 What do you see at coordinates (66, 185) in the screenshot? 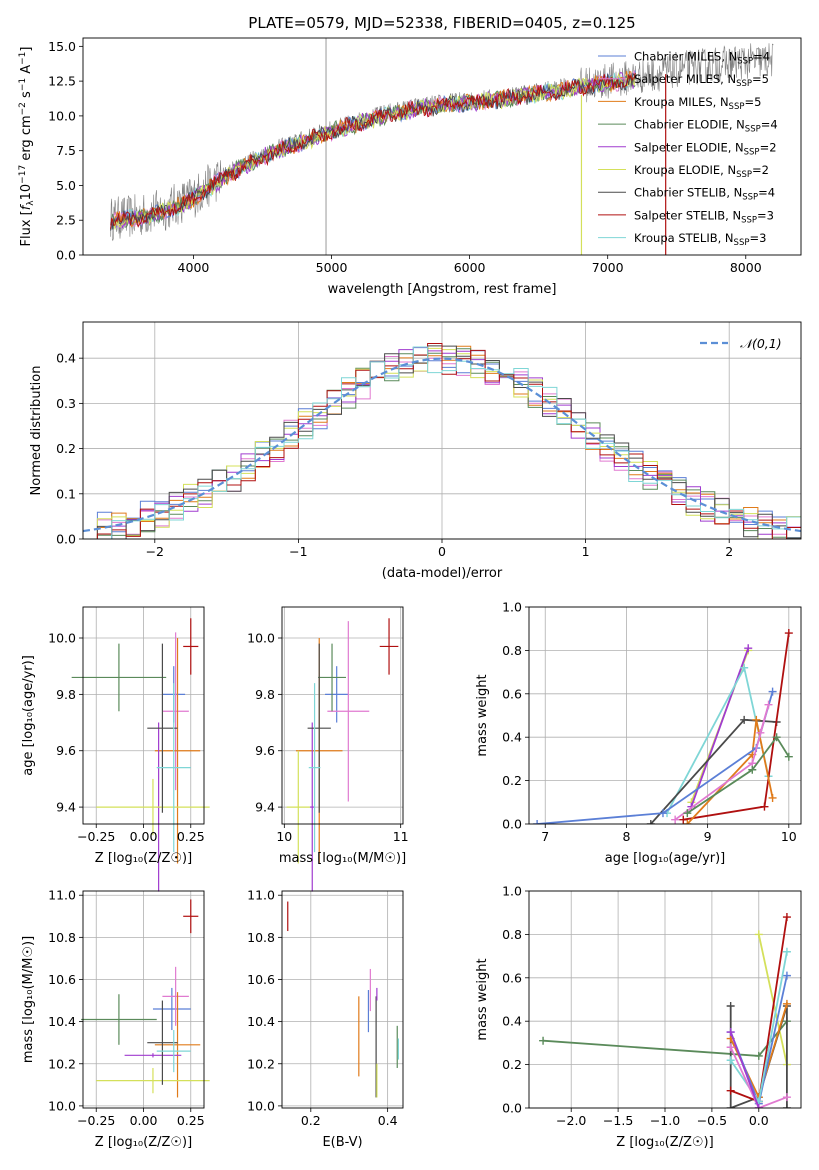
I see `y-tick-label: 5.0` at bounding box center [66, 185].